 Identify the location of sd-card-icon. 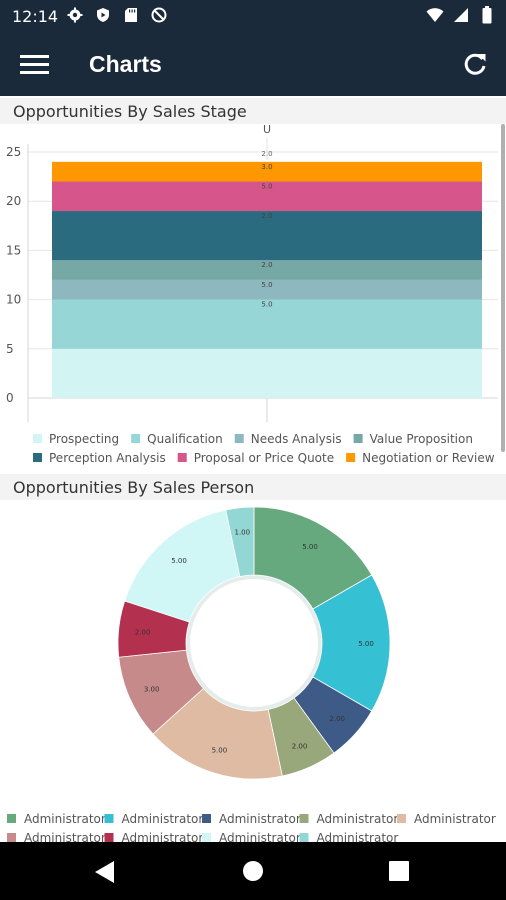
(131, 15).